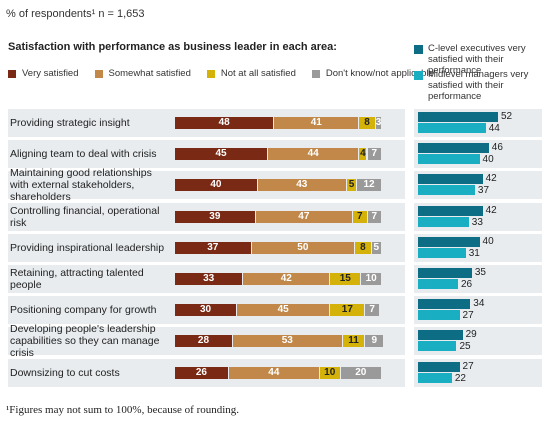 The width and height of the screenshot is (545, 427). Describe the element at coordinates (363, 154) in the screenshot. I see `bar-segment-not-at-all: 4` at that location.